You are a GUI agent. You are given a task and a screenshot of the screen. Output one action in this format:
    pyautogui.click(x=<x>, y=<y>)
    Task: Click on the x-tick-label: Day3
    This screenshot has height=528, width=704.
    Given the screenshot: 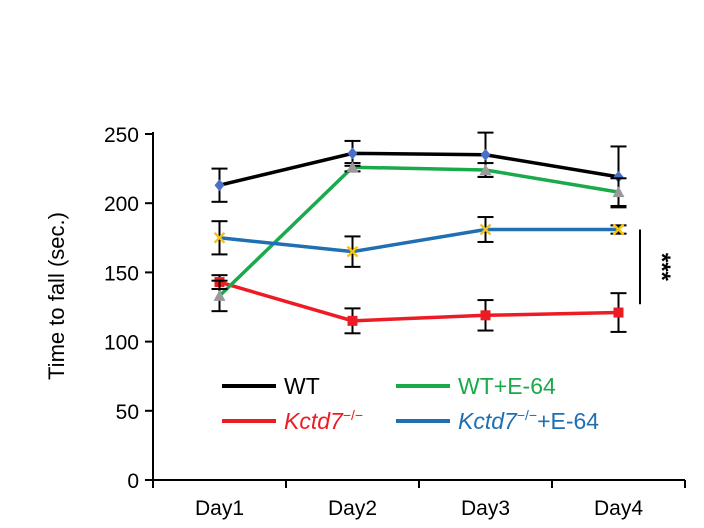 What is the action you would take?
    pyautogui.click(x=485, y=508)
    